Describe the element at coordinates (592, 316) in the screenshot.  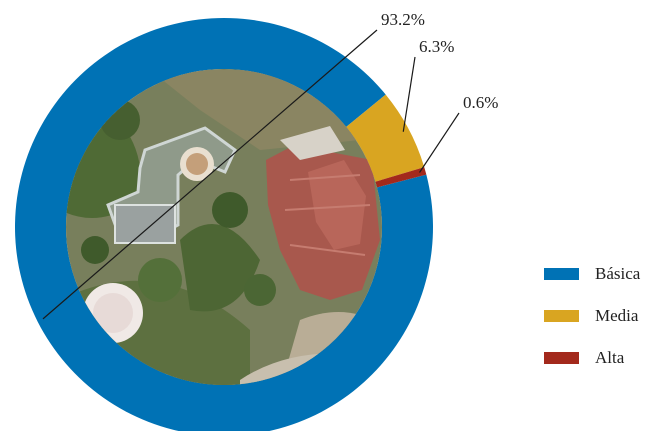
I see `legend-item-media: Media` at that location.